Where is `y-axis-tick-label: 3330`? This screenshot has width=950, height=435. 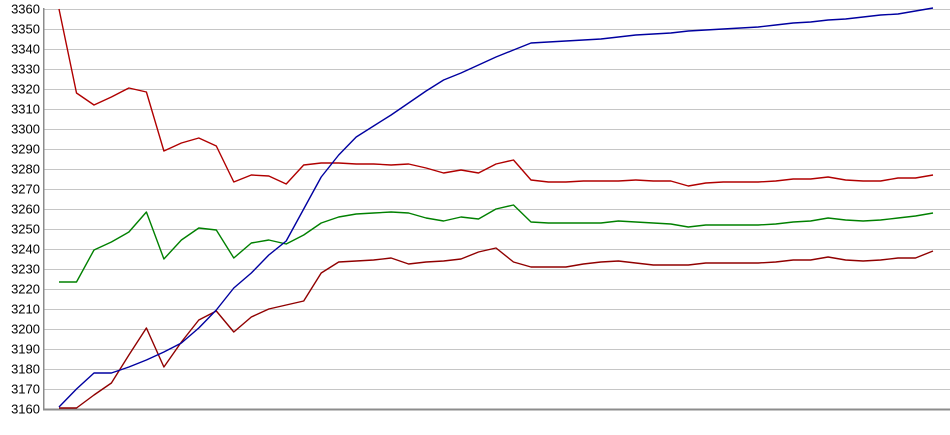 y-axis-tick-label: 3330 is located at coordinates (25, 69).